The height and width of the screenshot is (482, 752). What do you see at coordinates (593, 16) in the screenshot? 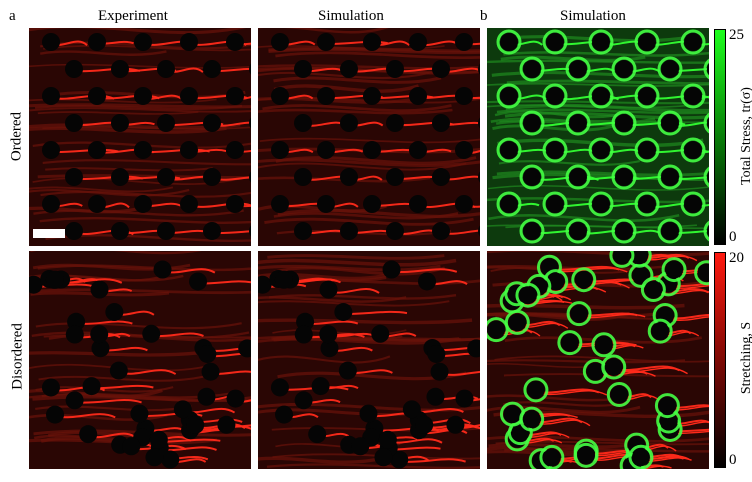
I see `column-label-simulation-b: Simulation` at bounding box center [593, 16].